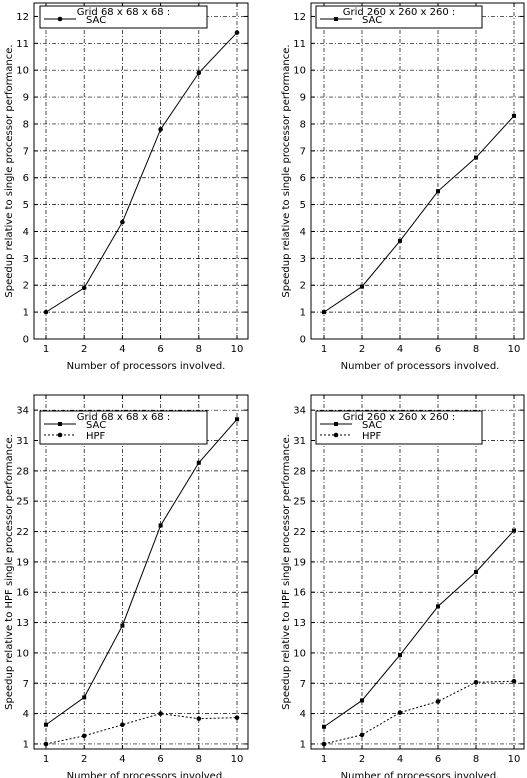  Describe the element at coordinates (26, 286) in the screenshot. I see `y-tick-label: 2` at that location.